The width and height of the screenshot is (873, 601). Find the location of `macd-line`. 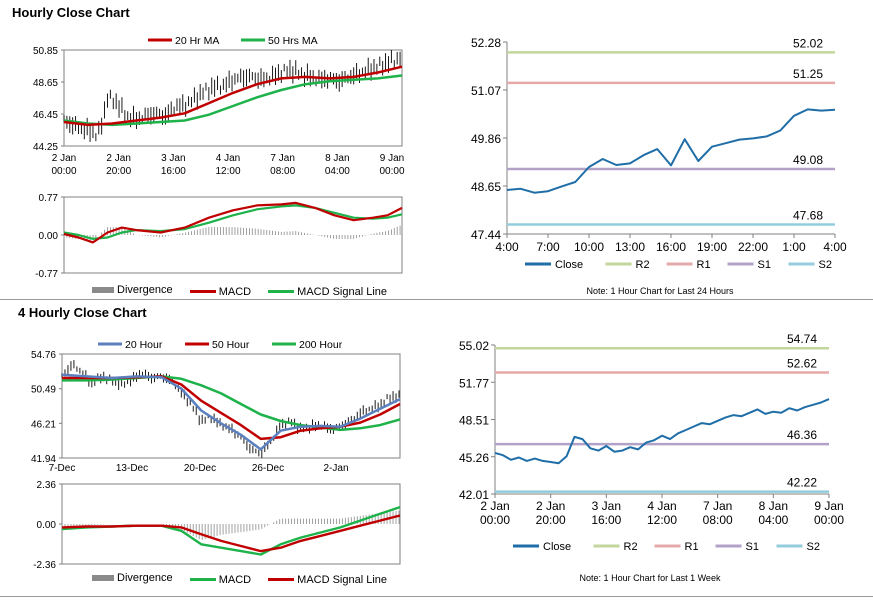

macd-line is located at coordinates (233, 222).